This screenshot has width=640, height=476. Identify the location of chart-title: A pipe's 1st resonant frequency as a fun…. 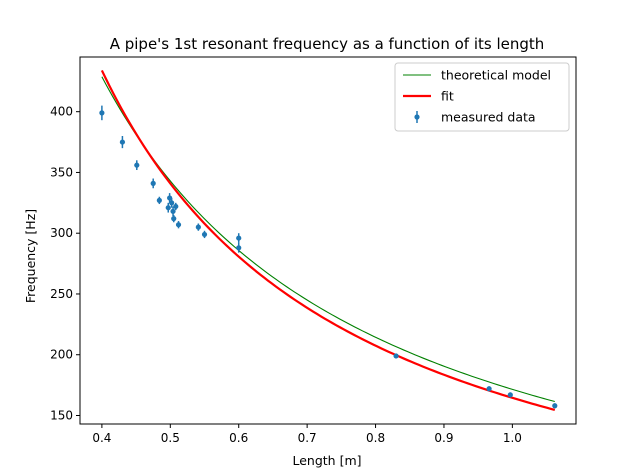
(327, 44).